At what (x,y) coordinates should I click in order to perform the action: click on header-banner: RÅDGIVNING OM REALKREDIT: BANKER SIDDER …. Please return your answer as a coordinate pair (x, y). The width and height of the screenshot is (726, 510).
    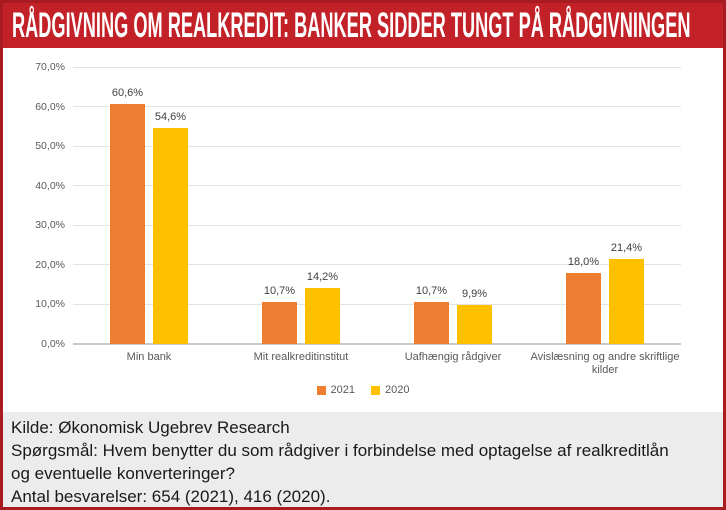
    Looking at the image, I should click on (363, 25).